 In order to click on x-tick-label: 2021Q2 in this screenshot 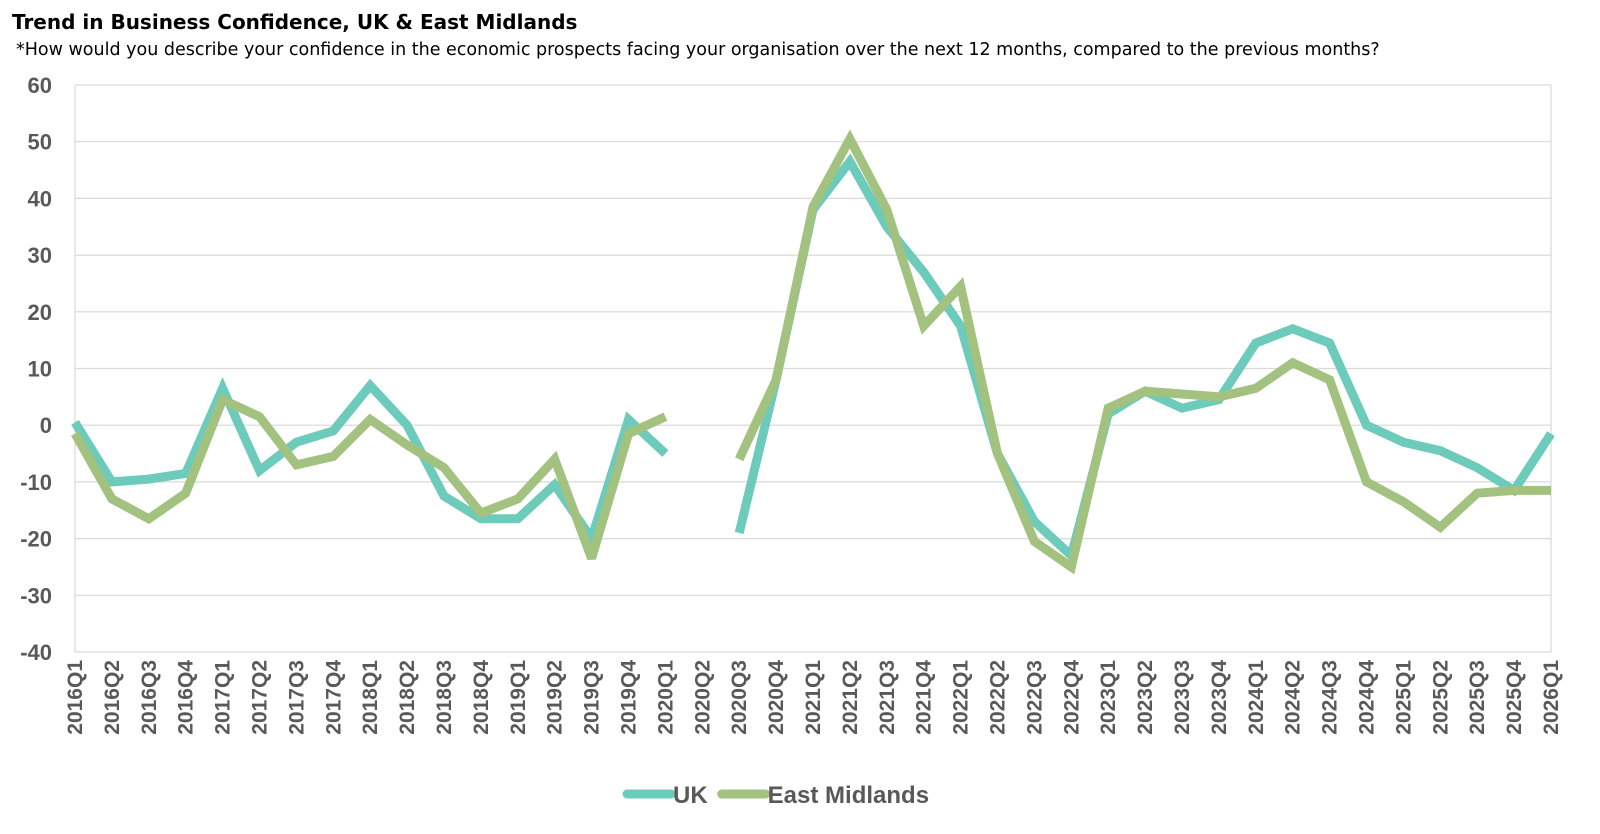, I will do `click(850, 697)`.